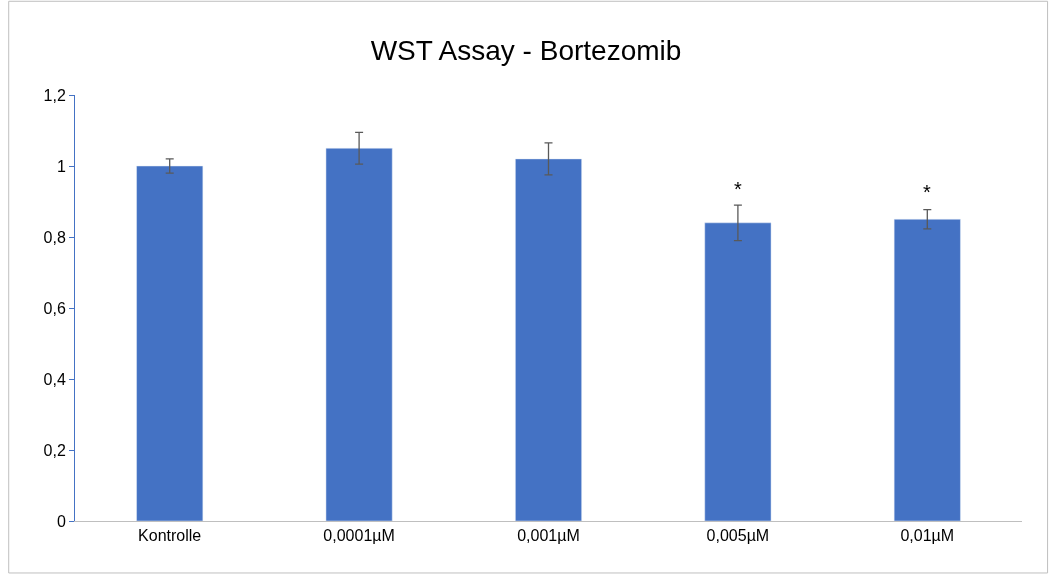 Image resolution: width=1052 pixels, height=576 pixels. What do you see at coordinates (738, 536) in the screenshot?
I see `x-tick-label: 0,005µM` at bounding box center [738, 536].